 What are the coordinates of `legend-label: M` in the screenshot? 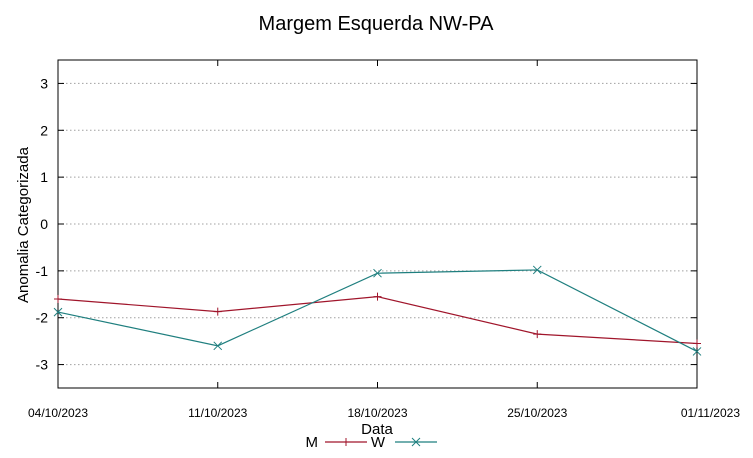 It's located at (312, 442).